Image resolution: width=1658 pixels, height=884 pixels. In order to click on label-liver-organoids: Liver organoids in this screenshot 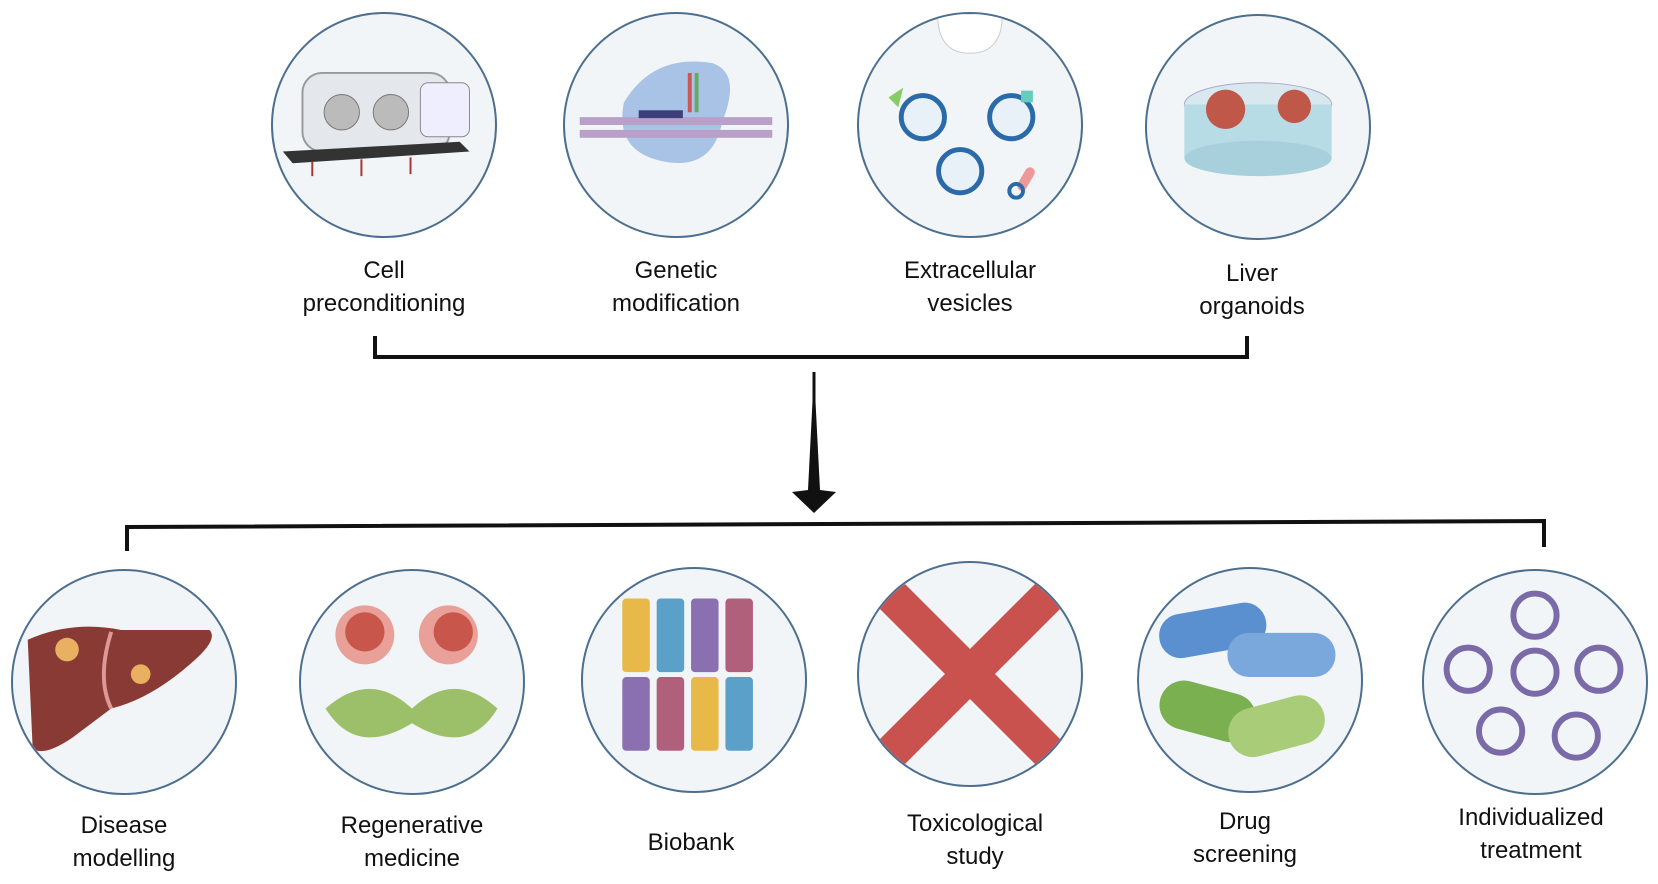, I will do `click(1252, 290)`.